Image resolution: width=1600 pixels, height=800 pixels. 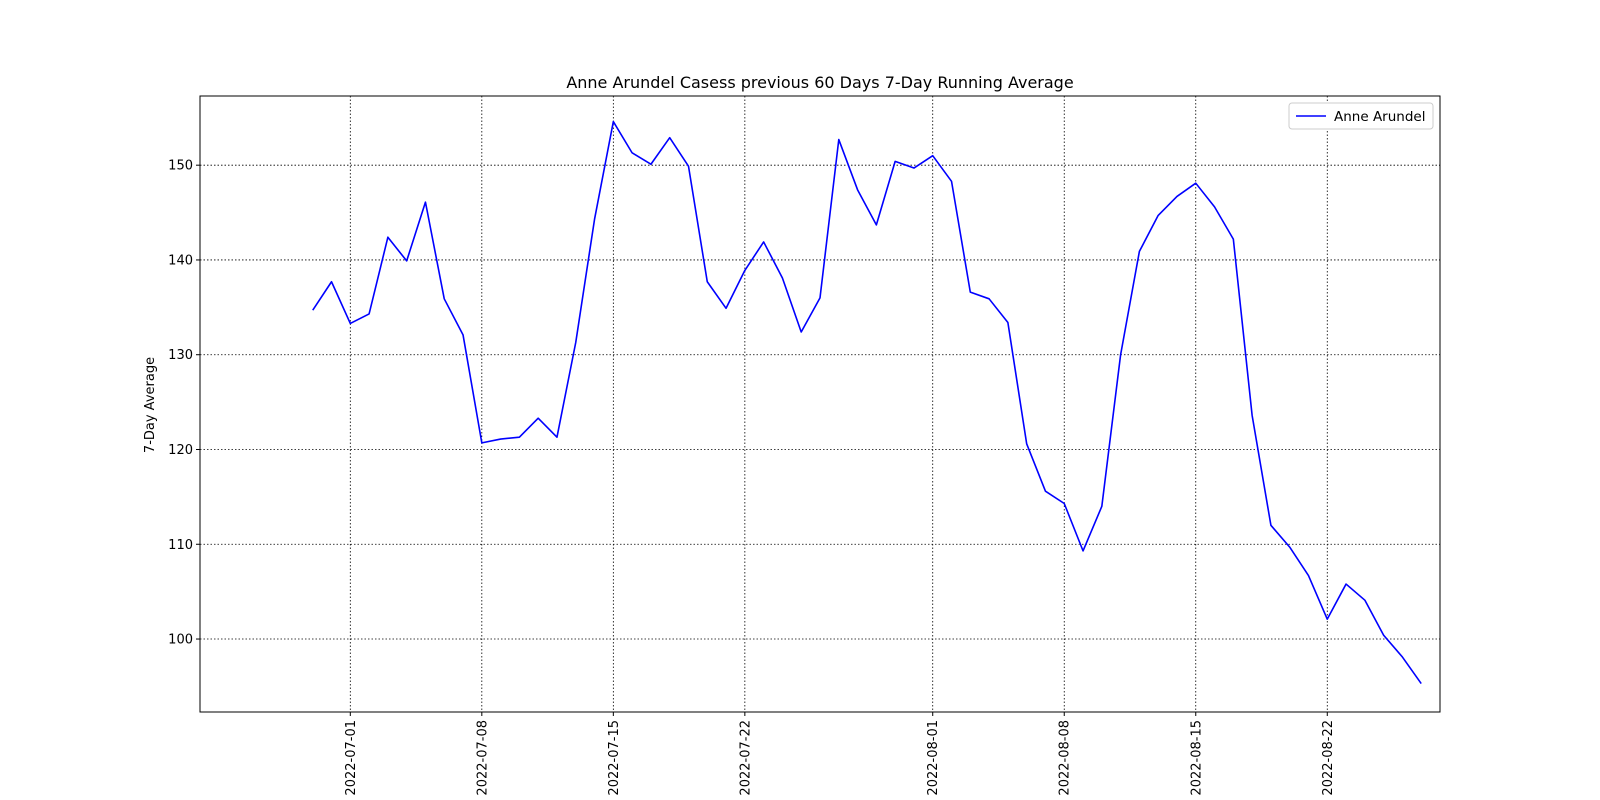 What do you see at coordinates (1379, 117) in the screenshot?
I see `legend-label: Anne Arundel` at bounding box center [1379, 117].